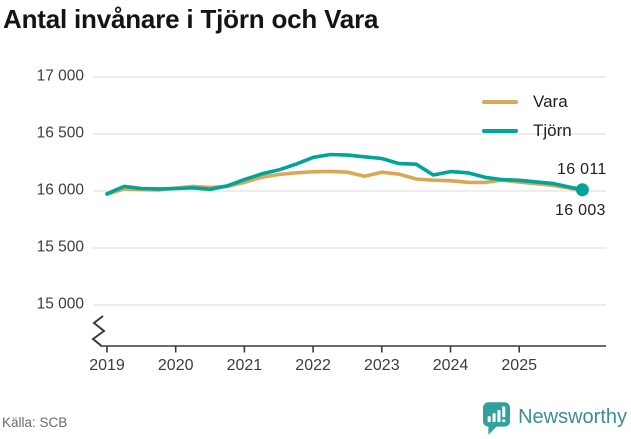 This screenshot has width=631, height=439. I want to click on y-axis-label: 17 000, so click(60, 76).